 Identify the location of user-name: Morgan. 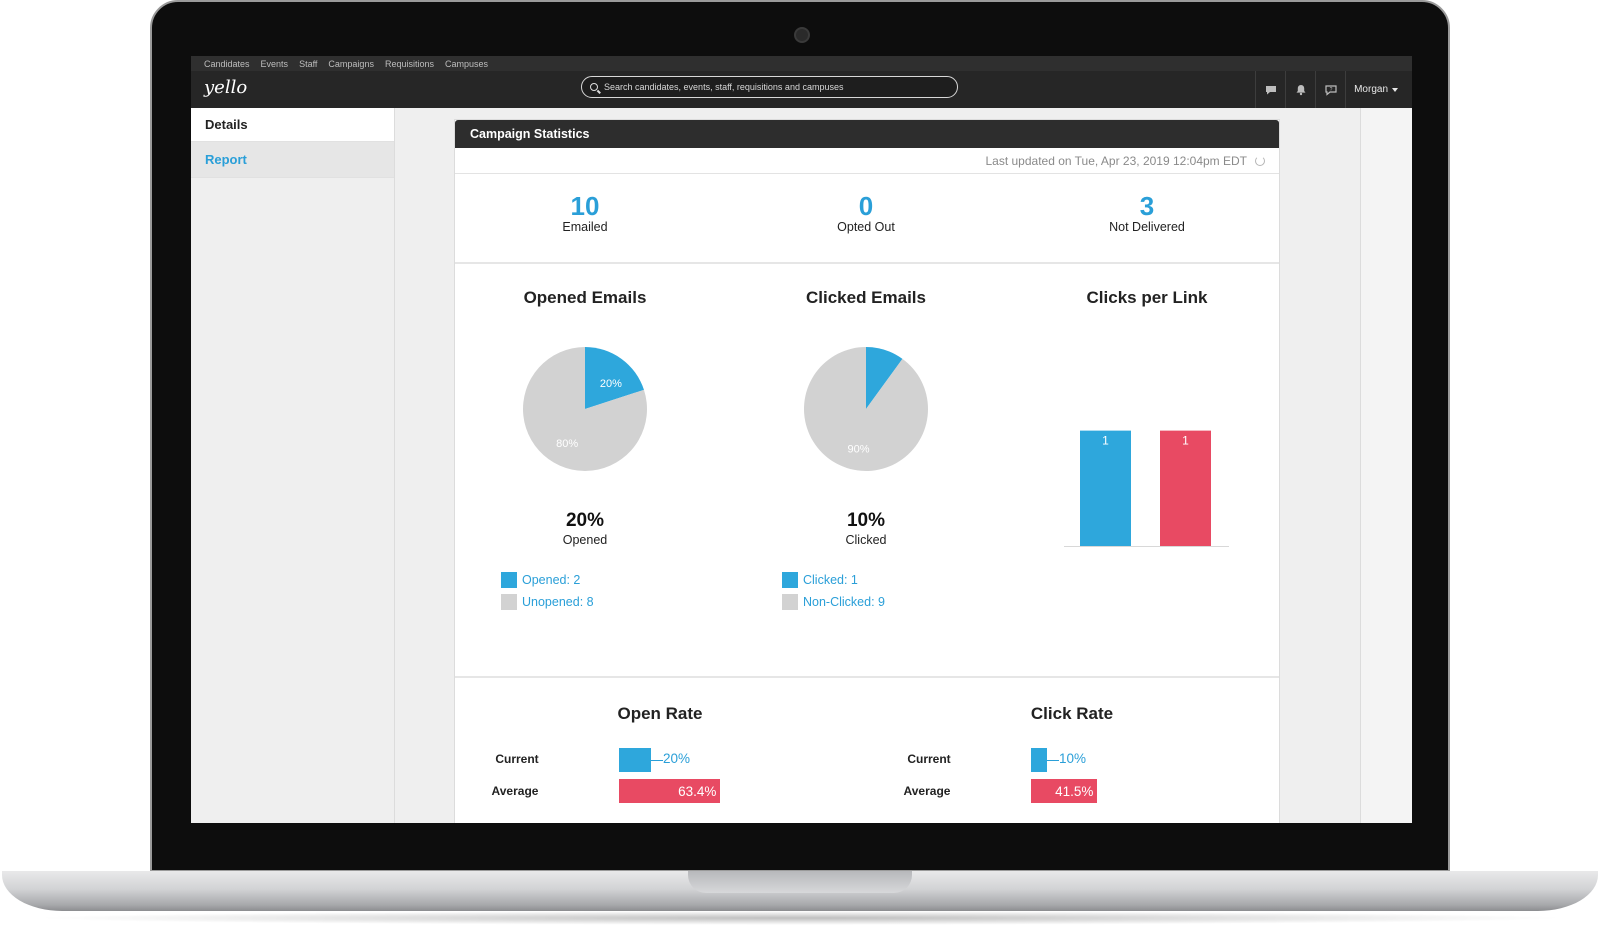
(1371, 89).